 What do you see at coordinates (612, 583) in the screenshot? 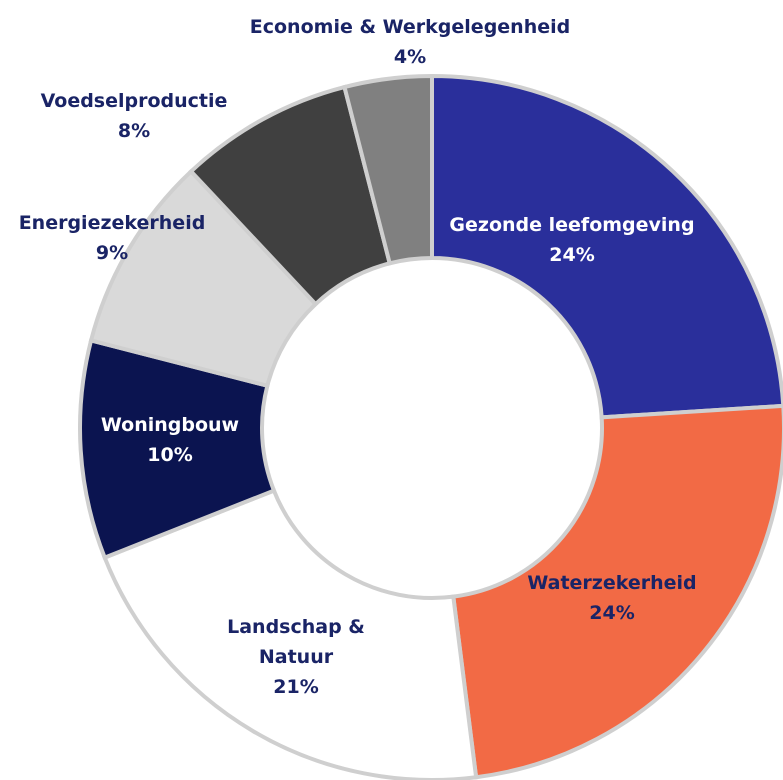
I see `category-label: Waterzekerheid` at bounding box center [612, 583].